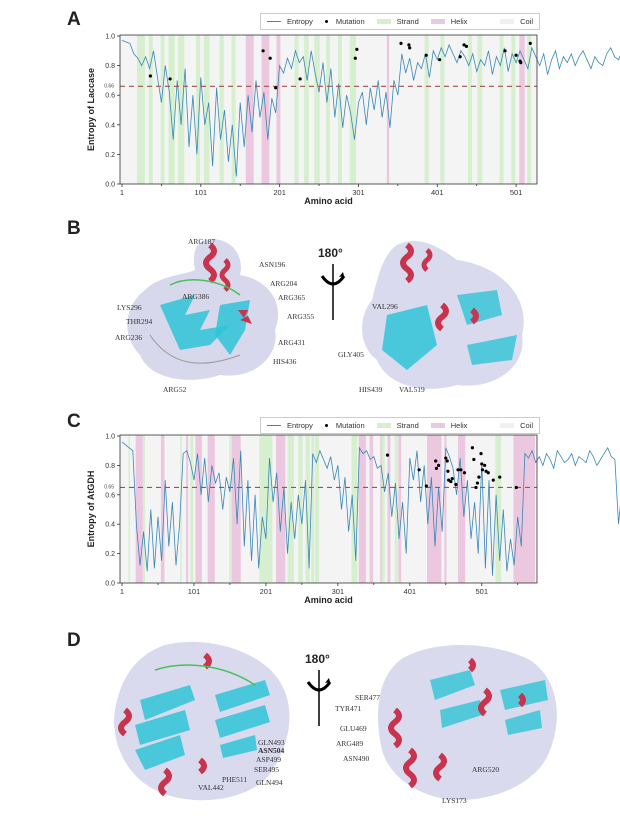  What do you see at coordinates (91, 509) in the screenshot?
I see `y-axis-label: Entropy of AtGDH` at bounding box center [91, 509].